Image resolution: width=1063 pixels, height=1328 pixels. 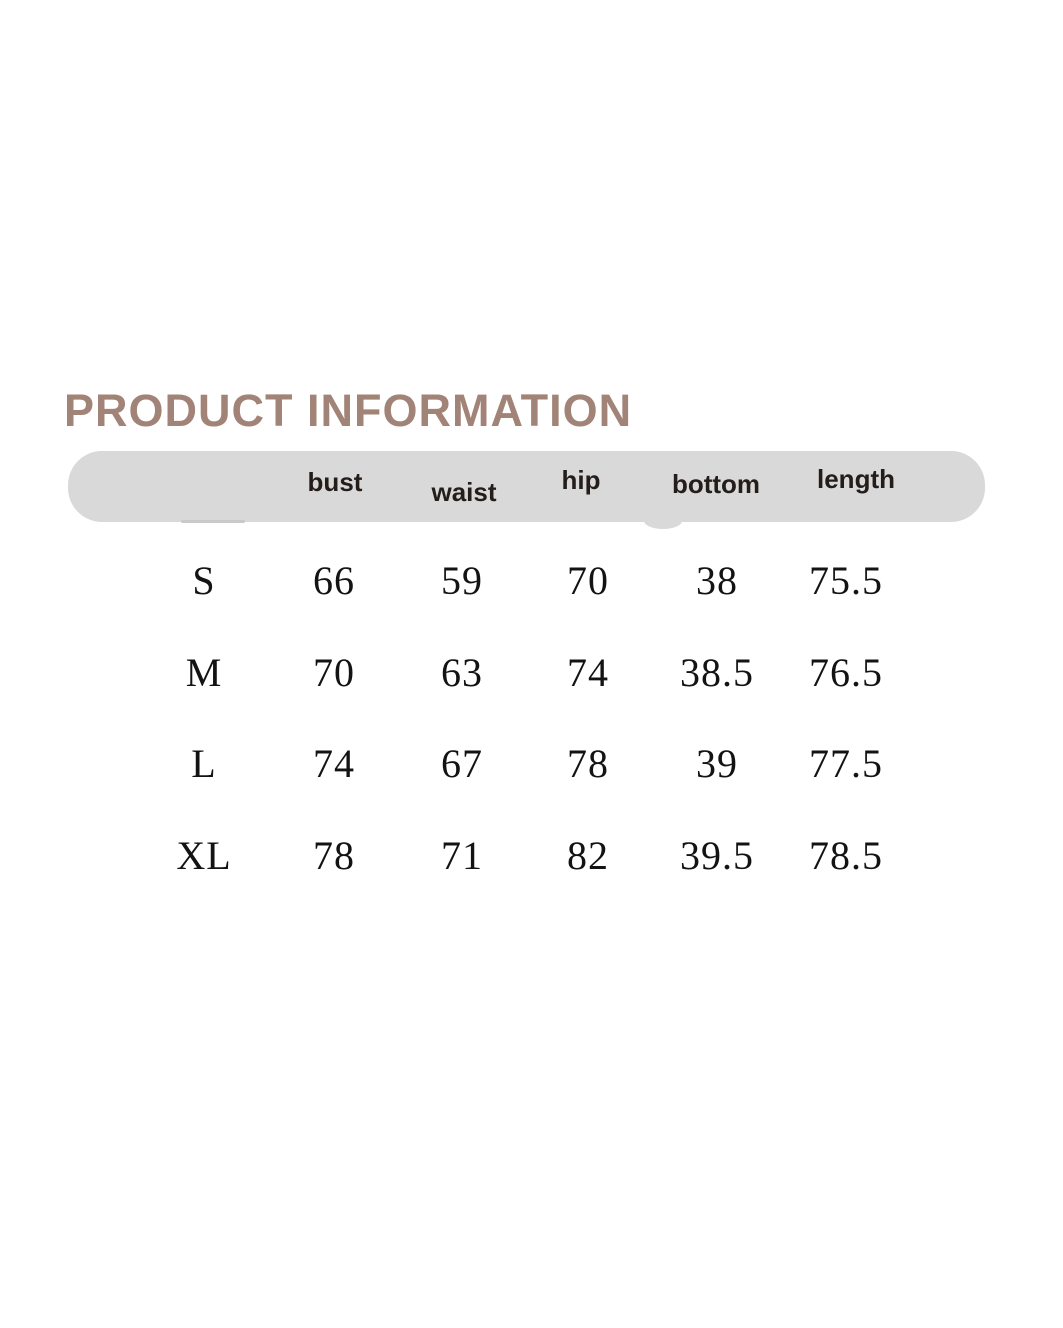 I want to click on waist-value: 71, so click(x=462, y=855).